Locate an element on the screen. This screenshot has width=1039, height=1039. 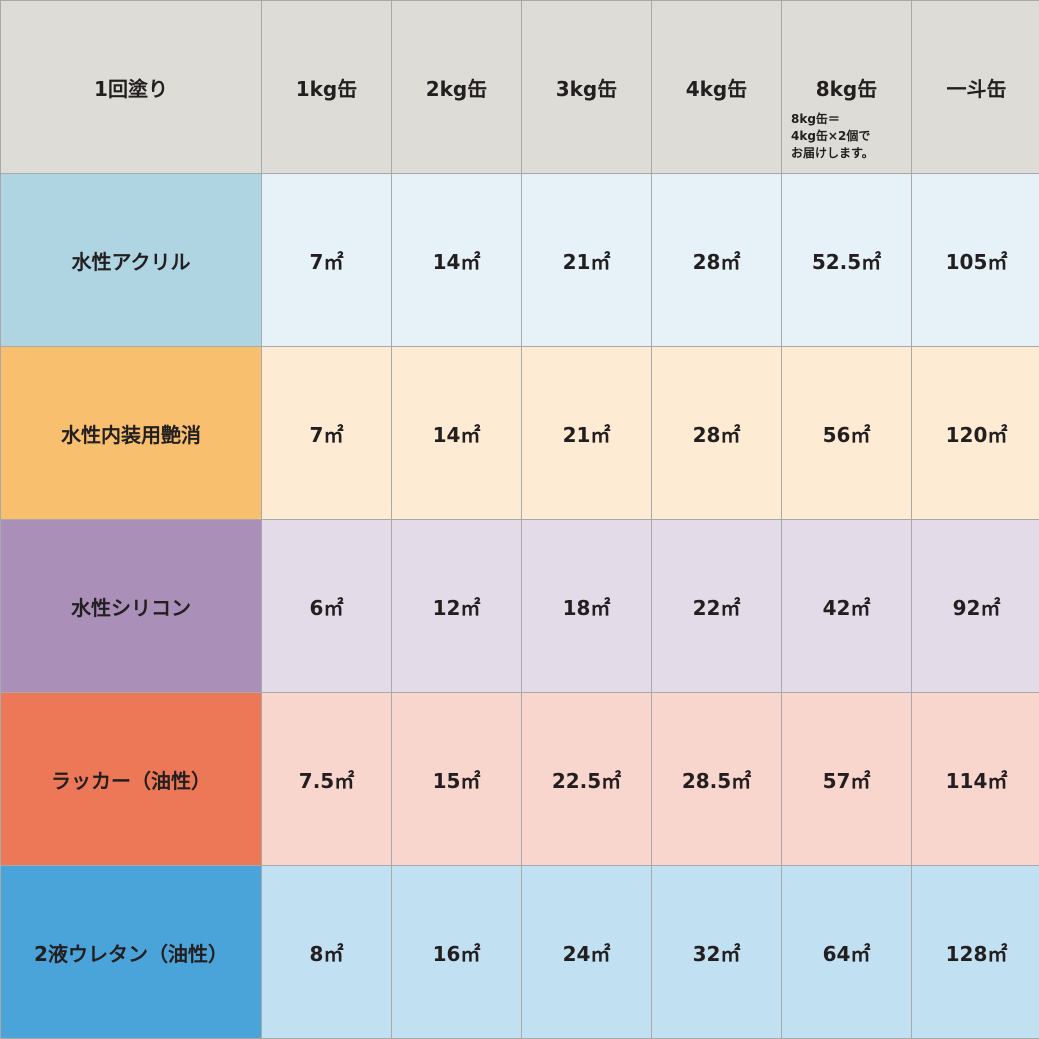
column-header: 一斗缶 is located at coordinates (975, 87).